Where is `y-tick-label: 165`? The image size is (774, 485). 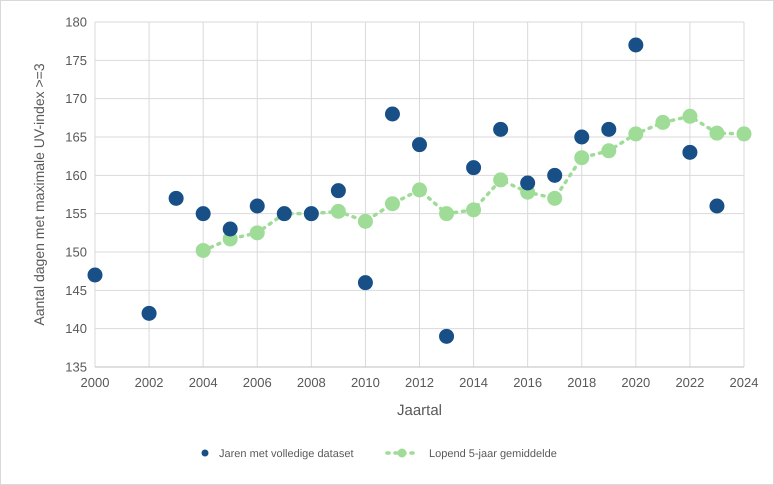 y-tick-label: 165 is located at coordinates (76, 137).